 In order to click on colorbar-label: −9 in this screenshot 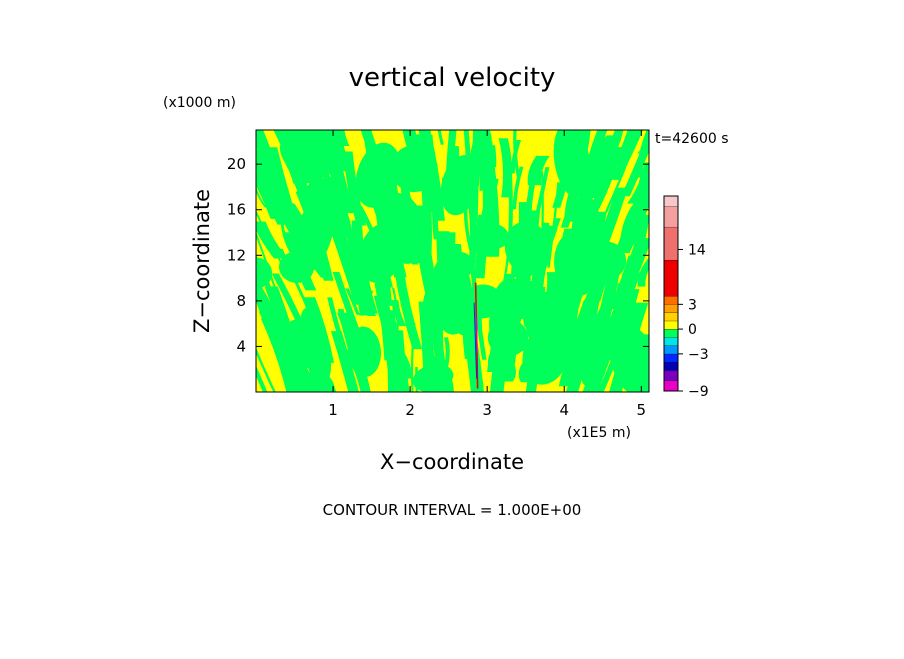, I will do `click(698, 392)`.